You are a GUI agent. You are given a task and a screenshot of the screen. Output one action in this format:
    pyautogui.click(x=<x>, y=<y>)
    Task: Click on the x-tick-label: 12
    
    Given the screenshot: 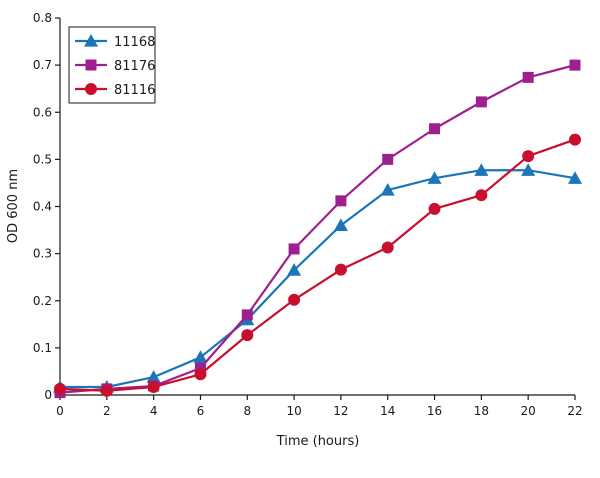 What is the action you would take?
    pyautogui.click(x=340, y=411)
    